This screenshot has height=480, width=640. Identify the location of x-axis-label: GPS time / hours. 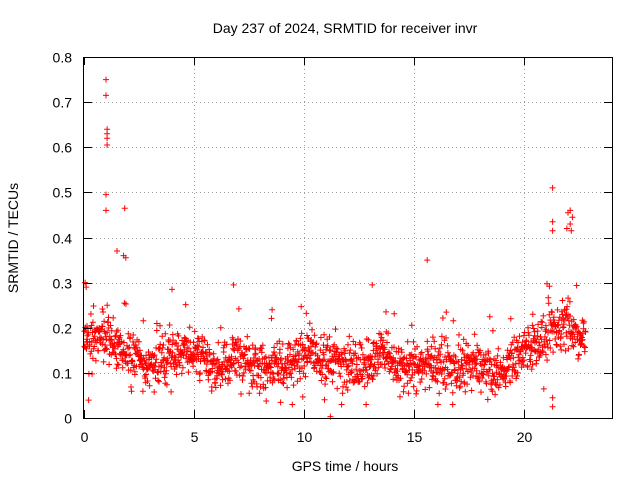
(345, 466).